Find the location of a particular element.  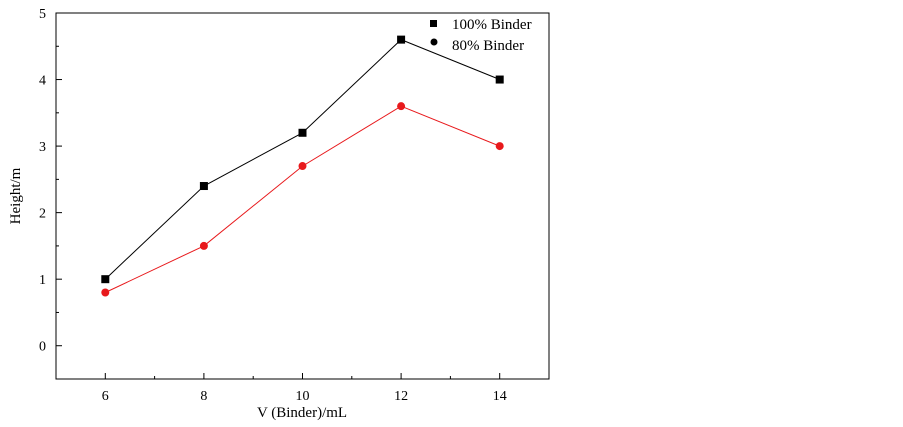

legend-label-80-binder: 80% Binder is located at coordinates (488, 46).